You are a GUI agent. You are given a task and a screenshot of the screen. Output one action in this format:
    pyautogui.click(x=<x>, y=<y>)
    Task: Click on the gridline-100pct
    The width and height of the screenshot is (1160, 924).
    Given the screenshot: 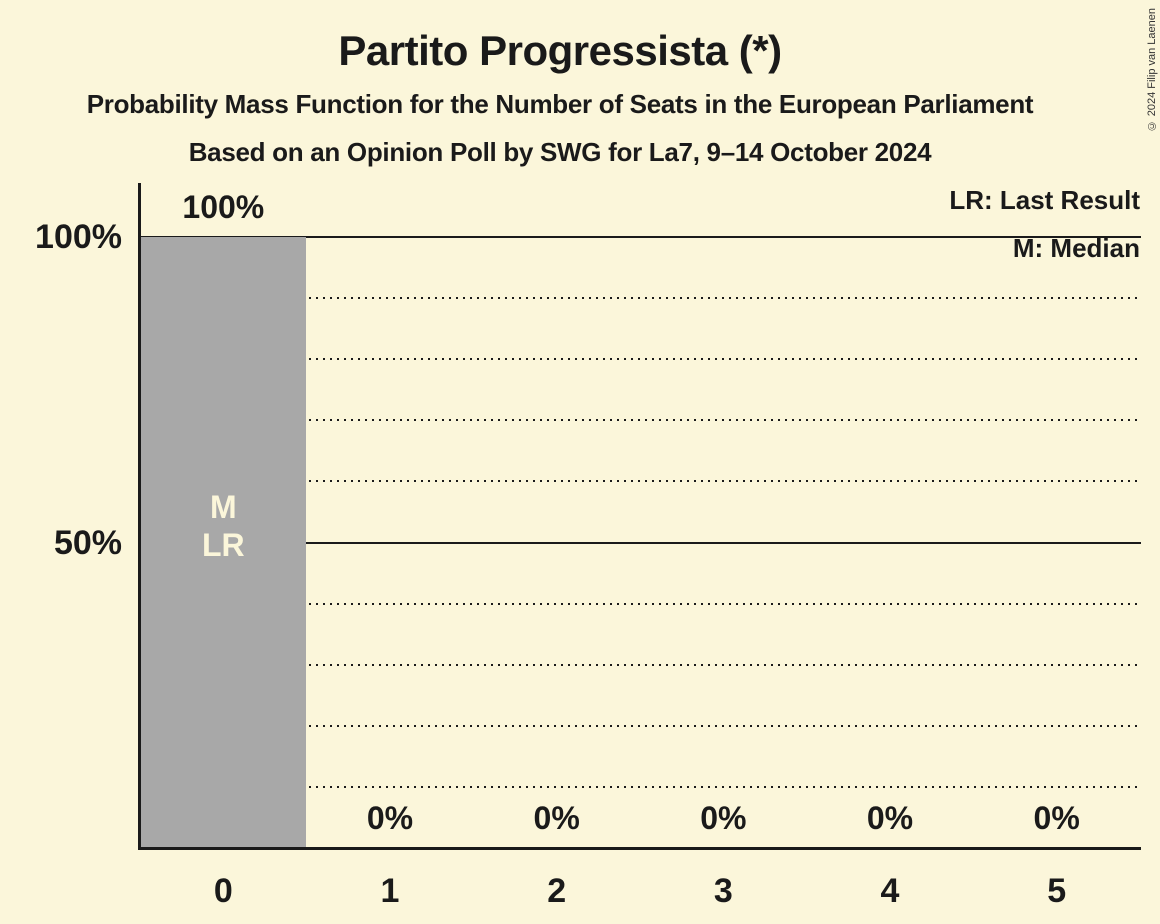 What is the action you would take?
    pyautogui.click(x=641, y=237)
    